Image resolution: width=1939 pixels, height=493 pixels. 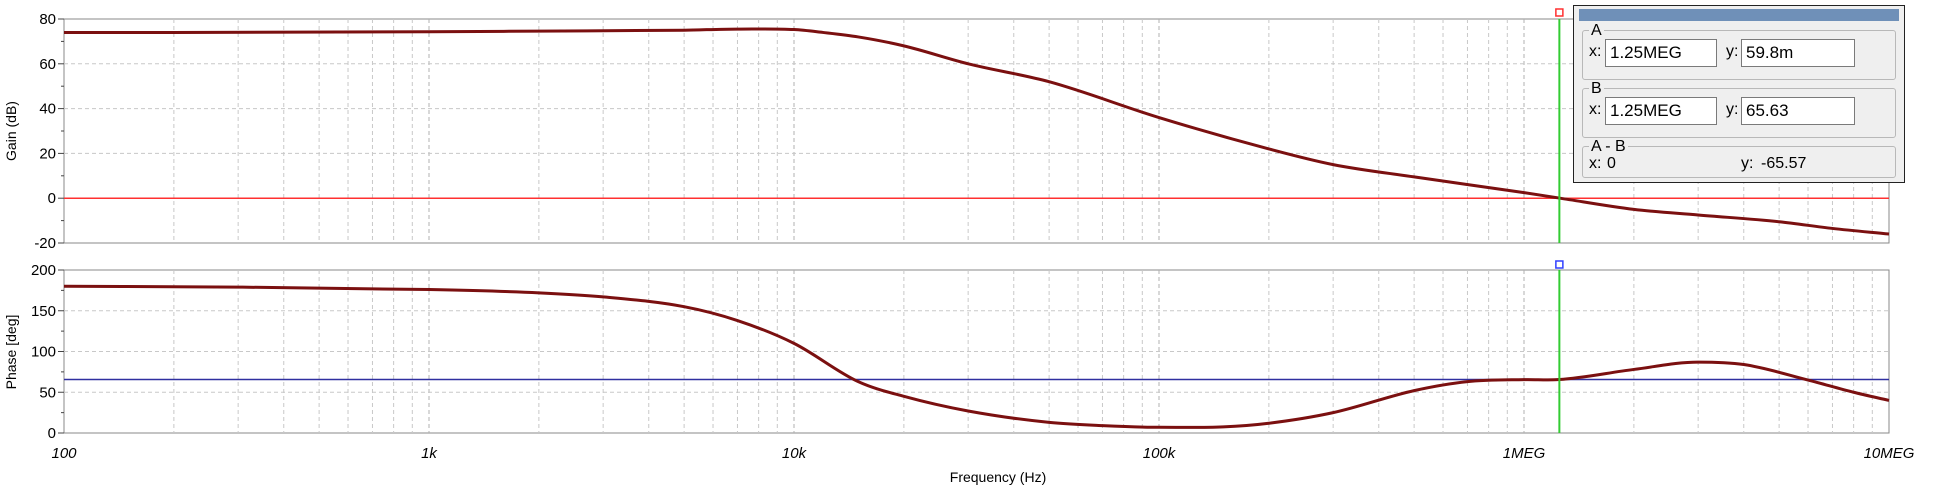 What do you see at coordinates (11, 352) in the screenshot?
I see `phase-y-axis-label: Phase [deg]` at bounding box center [11, 352].